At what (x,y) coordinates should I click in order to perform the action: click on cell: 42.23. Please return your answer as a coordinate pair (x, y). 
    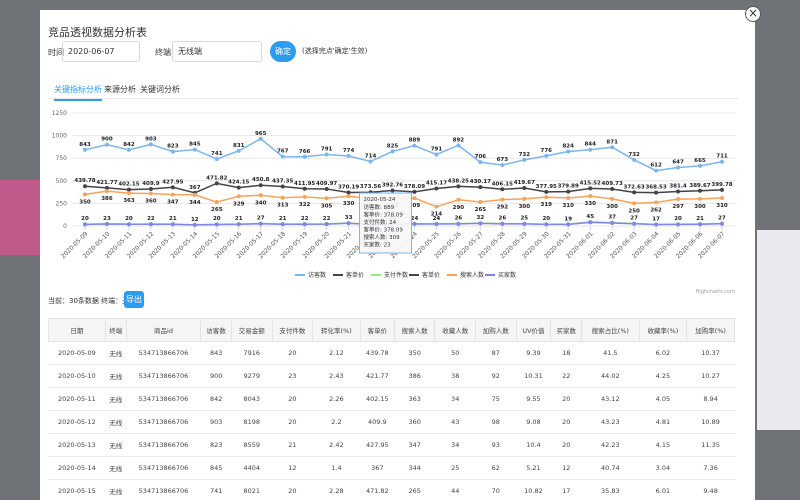
    Looking at the image, I should click on (610, 445).